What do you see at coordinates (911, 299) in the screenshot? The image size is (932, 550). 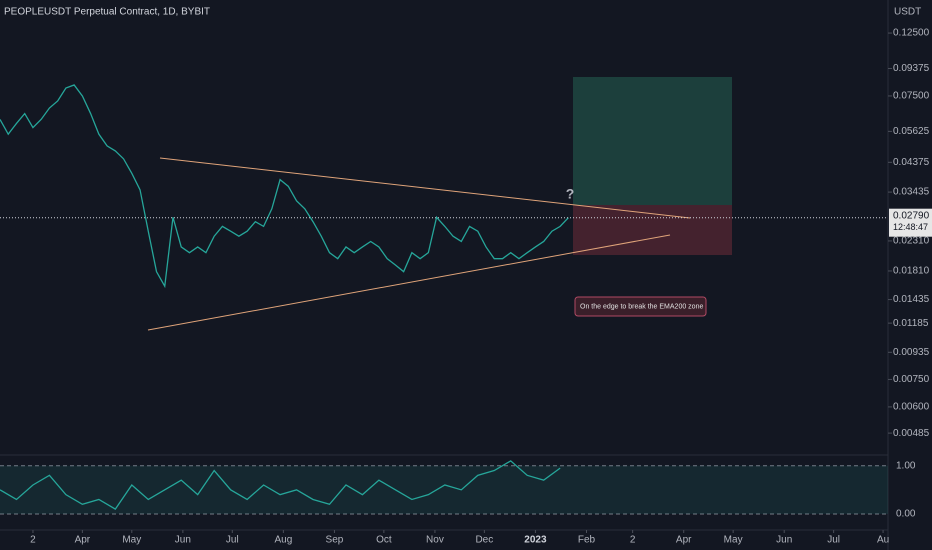 I see `y-tick-label: 0.01435` at bounding box center [911, 299].